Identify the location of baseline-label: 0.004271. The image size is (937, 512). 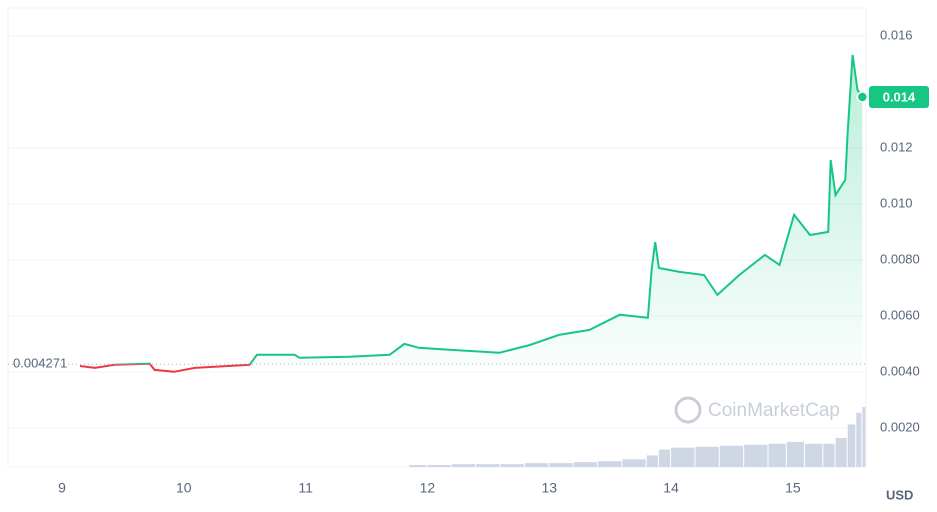
(40, 363).